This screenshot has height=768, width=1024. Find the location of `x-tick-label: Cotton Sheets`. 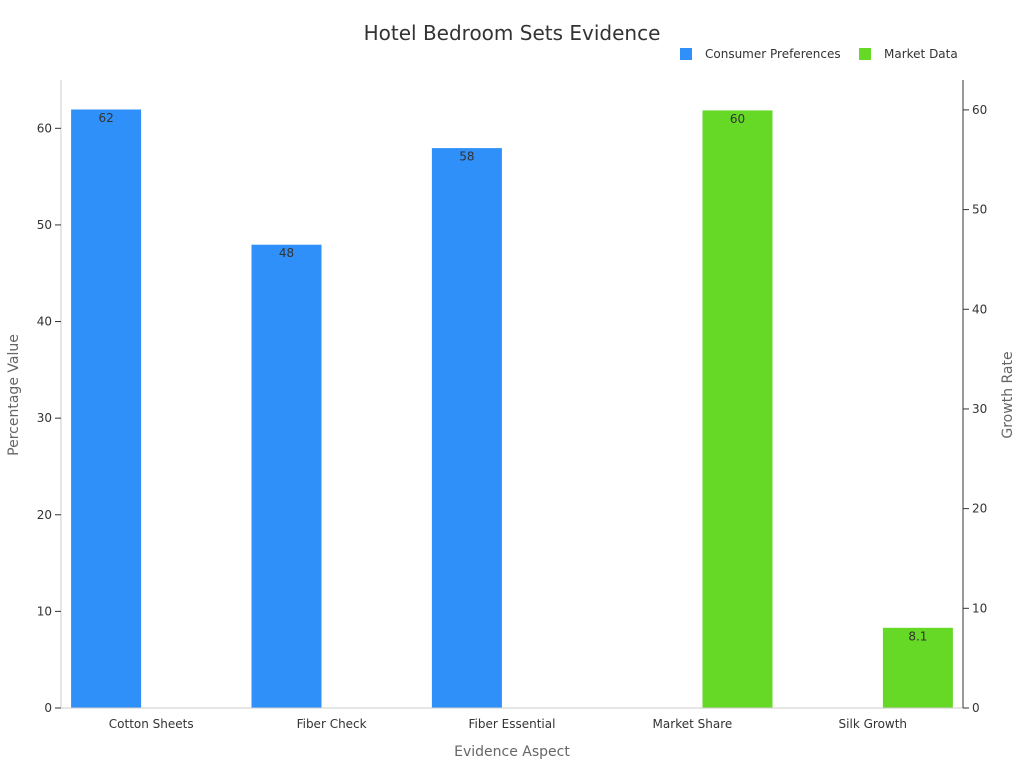

x-tick-label: Cotton Sheets is located at coordinates (151, 724).